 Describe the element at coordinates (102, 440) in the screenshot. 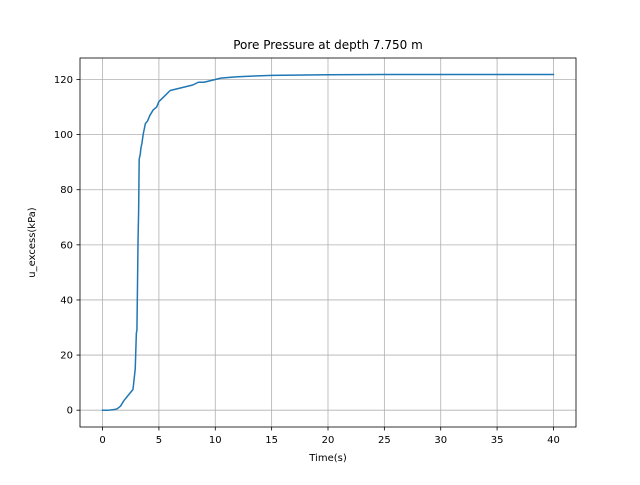

I see `x-tick-label: 0` at that location.